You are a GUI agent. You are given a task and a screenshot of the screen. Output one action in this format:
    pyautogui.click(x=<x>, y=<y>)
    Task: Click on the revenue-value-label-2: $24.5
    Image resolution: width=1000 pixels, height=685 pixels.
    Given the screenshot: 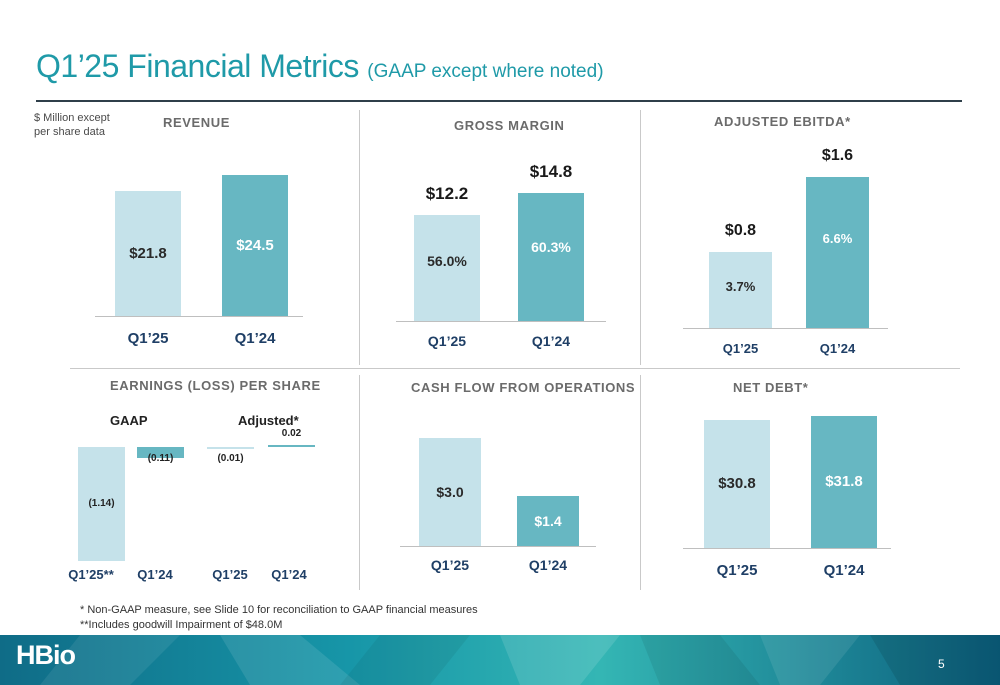 What is the action you would take?
    pyautogui.click(x=255, y=245)
    